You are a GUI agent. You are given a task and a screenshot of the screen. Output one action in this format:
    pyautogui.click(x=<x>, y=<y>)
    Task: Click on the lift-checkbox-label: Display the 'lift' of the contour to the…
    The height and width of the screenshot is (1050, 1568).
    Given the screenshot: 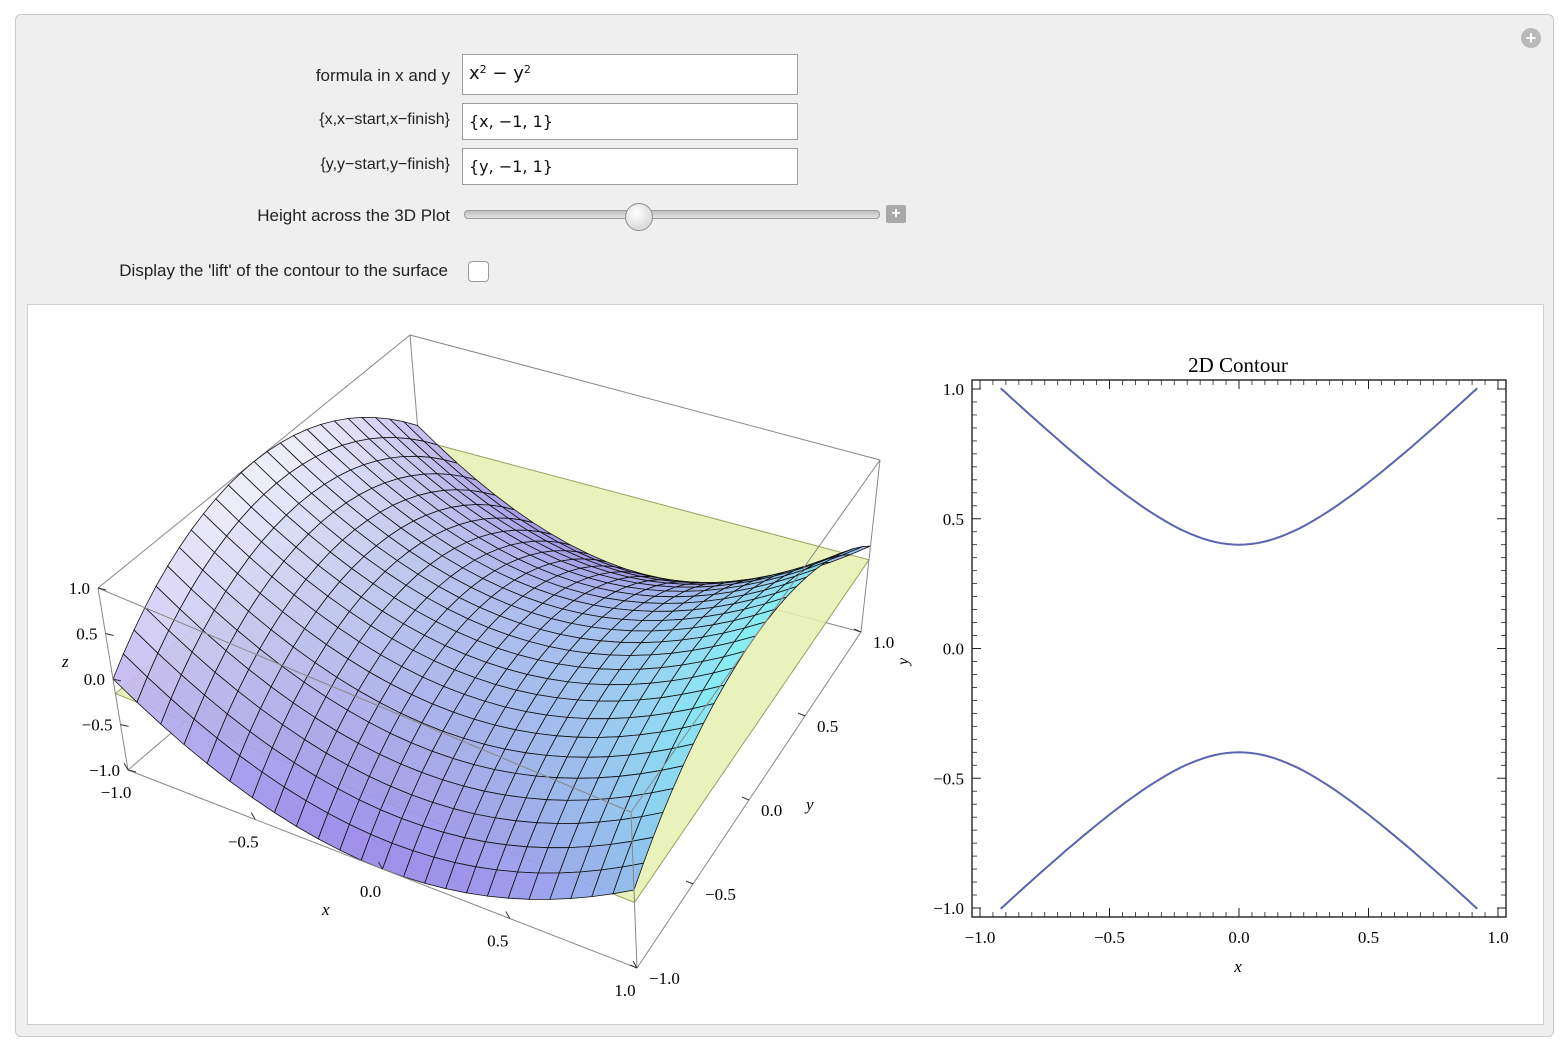 What is the action you would take?
    pyautogui.click(x=283, y=270)
    